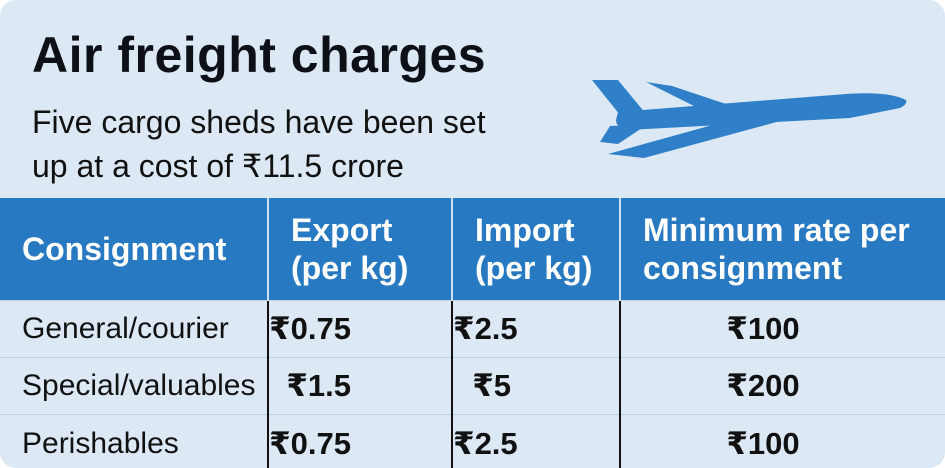  I want to click on cell-consignment: Perishables, so click(134, 441).